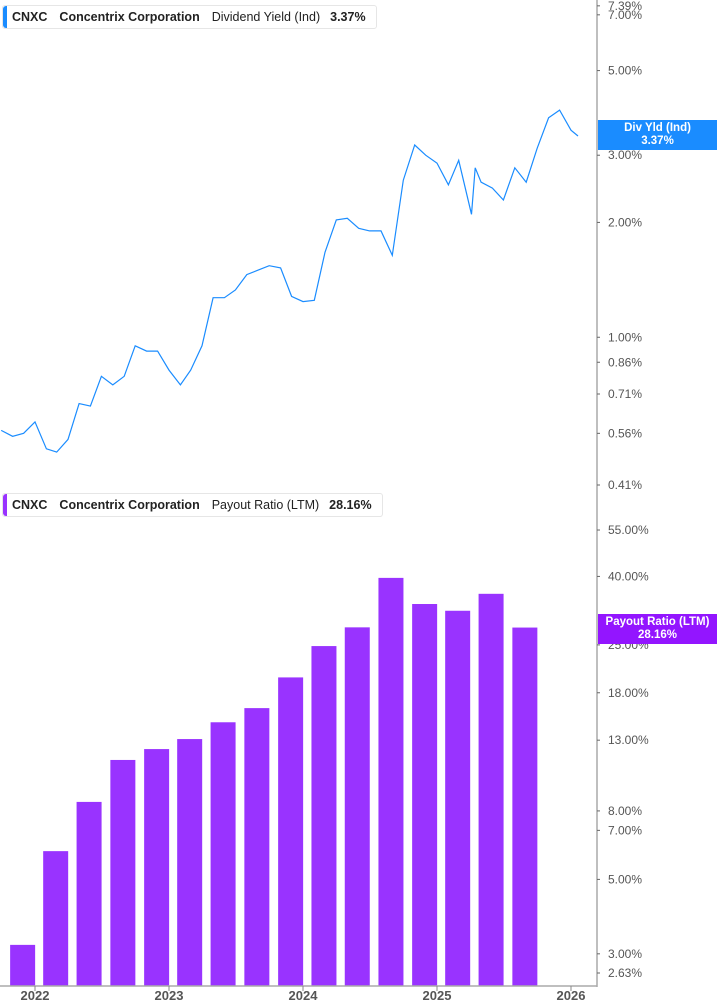 The width and height of the screenshot is (717, 1005). I want to click on y-tick-label: 2.63%, so click(625, 973).